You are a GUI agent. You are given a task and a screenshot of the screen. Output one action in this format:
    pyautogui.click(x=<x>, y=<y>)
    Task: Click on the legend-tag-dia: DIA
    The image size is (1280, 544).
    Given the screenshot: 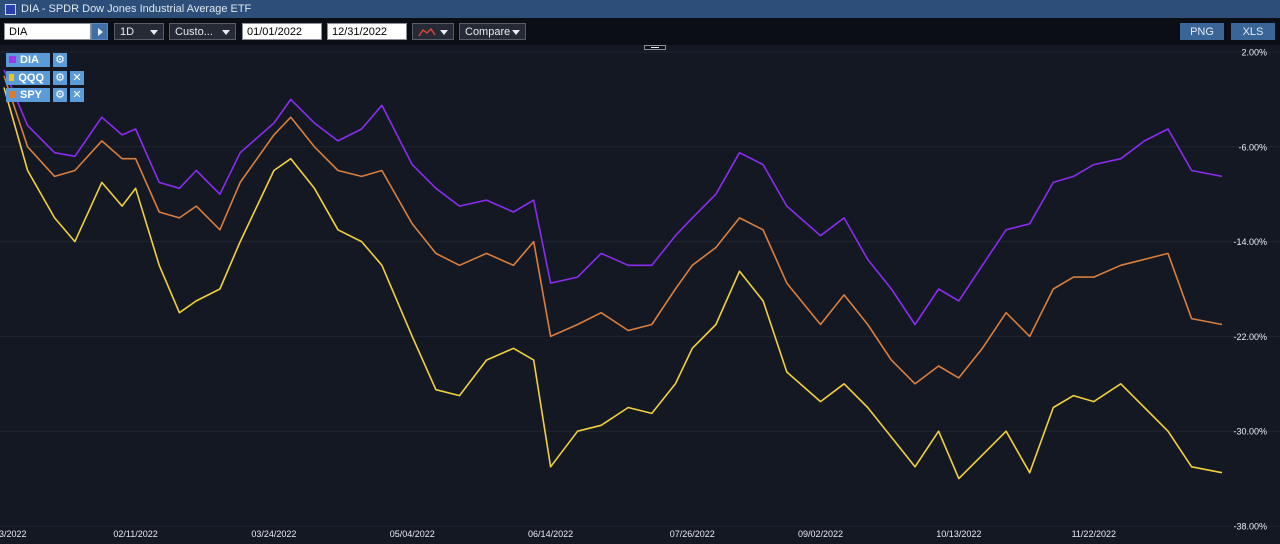 What is the action you would take?
    pyautogui.click(x=28, y=59)
    